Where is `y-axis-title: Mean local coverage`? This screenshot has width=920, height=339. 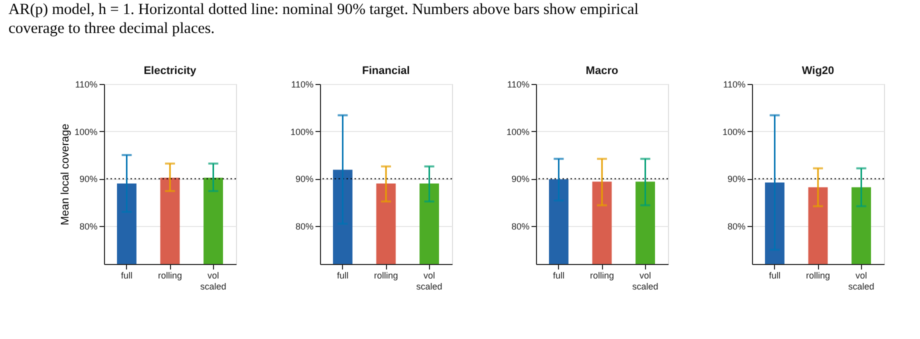 y-axis-title: Mean local coverage is located at coordinates (65, 175).